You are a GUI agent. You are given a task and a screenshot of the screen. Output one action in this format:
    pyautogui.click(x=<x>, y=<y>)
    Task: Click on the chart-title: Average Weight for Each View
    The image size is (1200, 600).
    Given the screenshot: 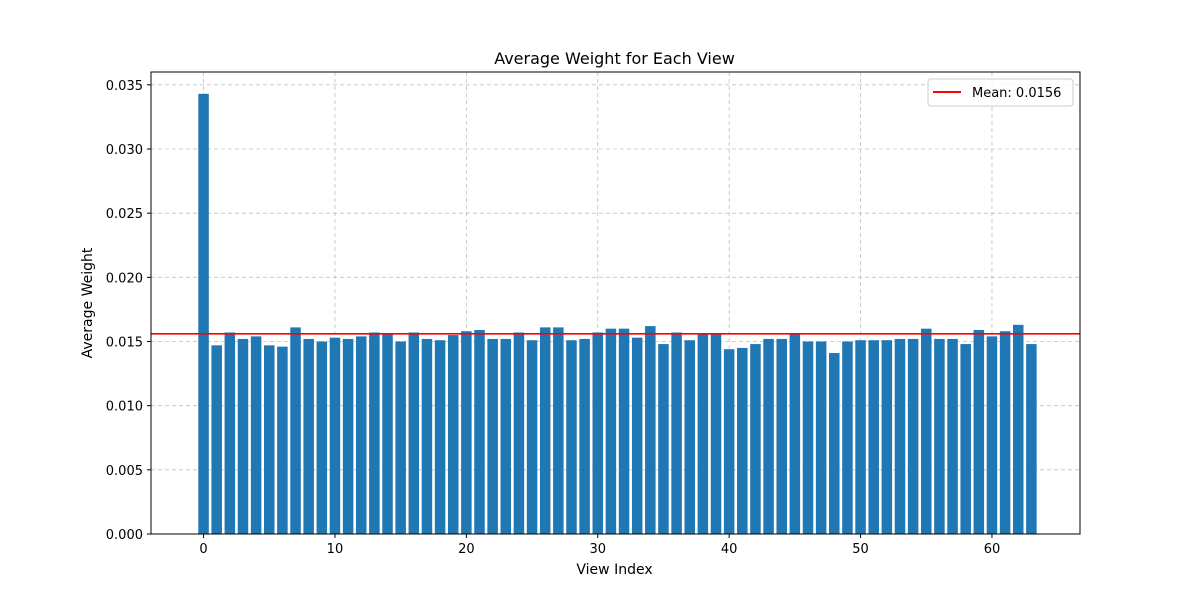 What is the action you would take?
    pyautogui.click(x=614, y=58)
    